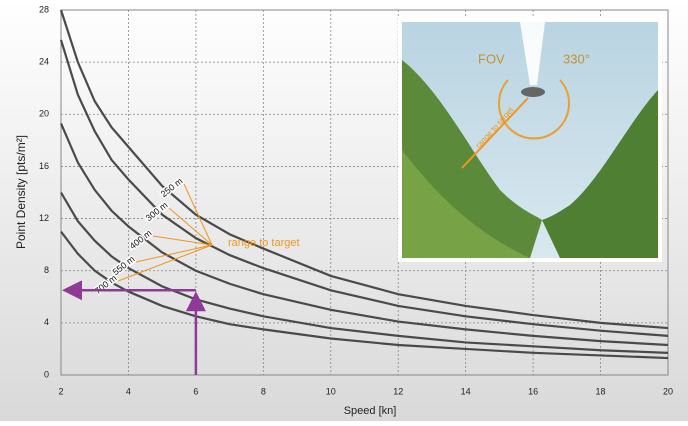 This screenshot has width=688, height=426. Describe the element at coordinates (533, 92) in the screenshot. I see `inset-drone` at that location.